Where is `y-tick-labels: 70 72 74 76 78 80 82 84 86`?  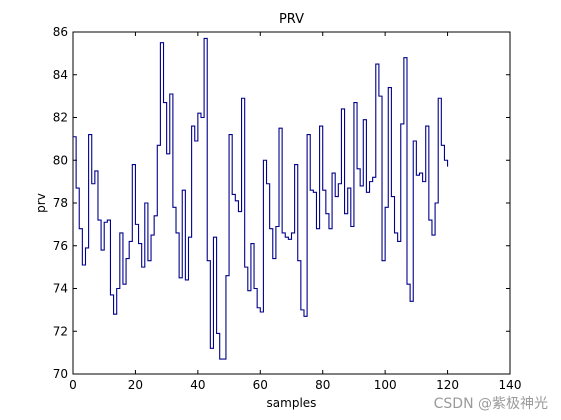
y-tick-labels: 70 72 74 76 78 80 82 84 86 is located at coordinates (60, 203).